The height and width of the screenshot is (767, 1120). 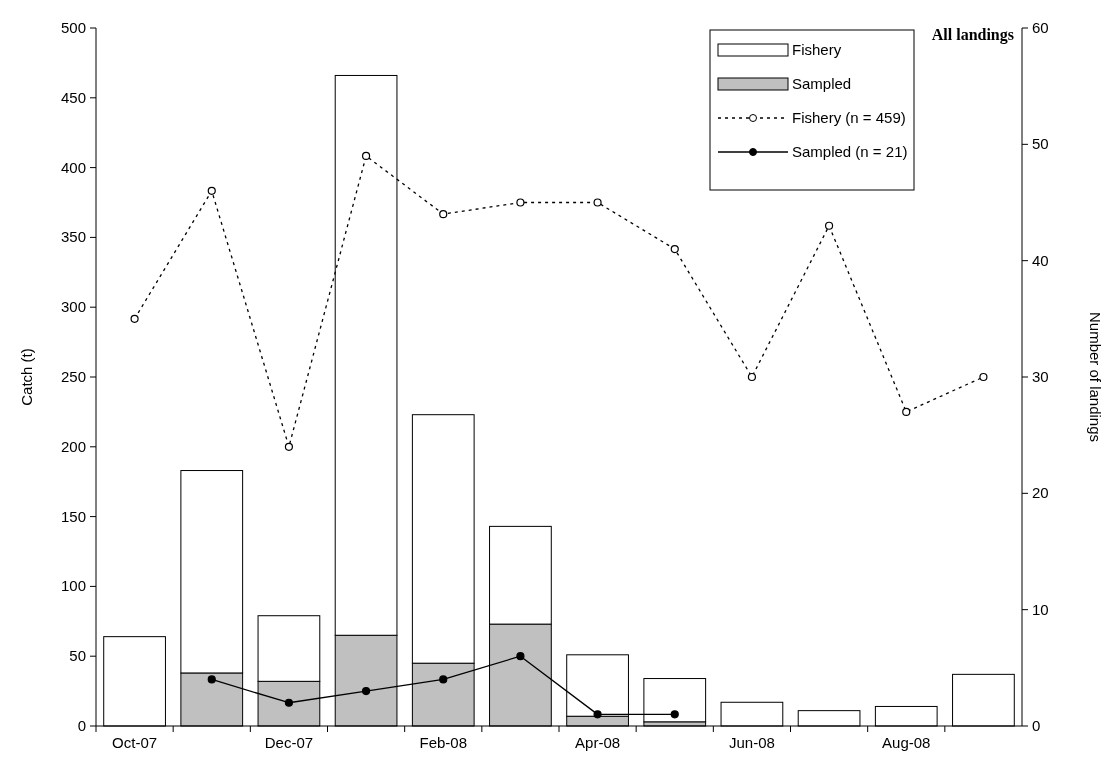 What do you see at coordinates (73, 97) in the screenshot?
I see `y-tick-label: 450` at bounding box center [73, 97].